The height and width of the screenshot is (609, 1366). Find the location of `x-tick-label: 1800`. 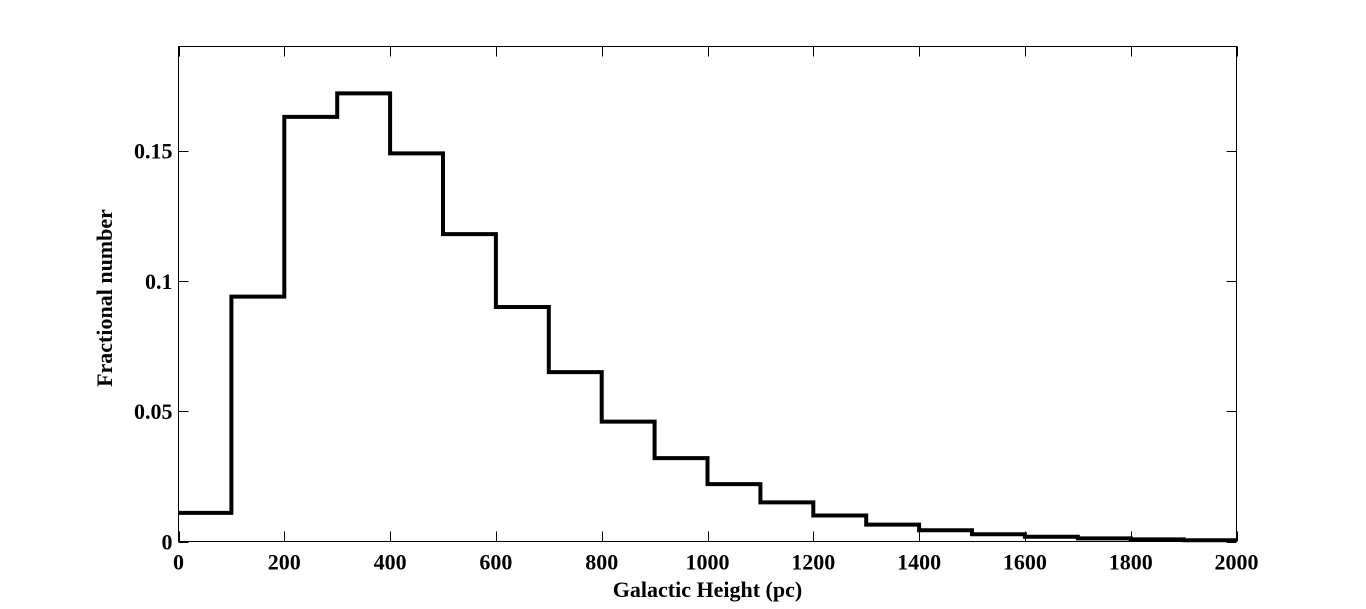

x-tick-label: 1800 is located at coordinates (1131, 562).